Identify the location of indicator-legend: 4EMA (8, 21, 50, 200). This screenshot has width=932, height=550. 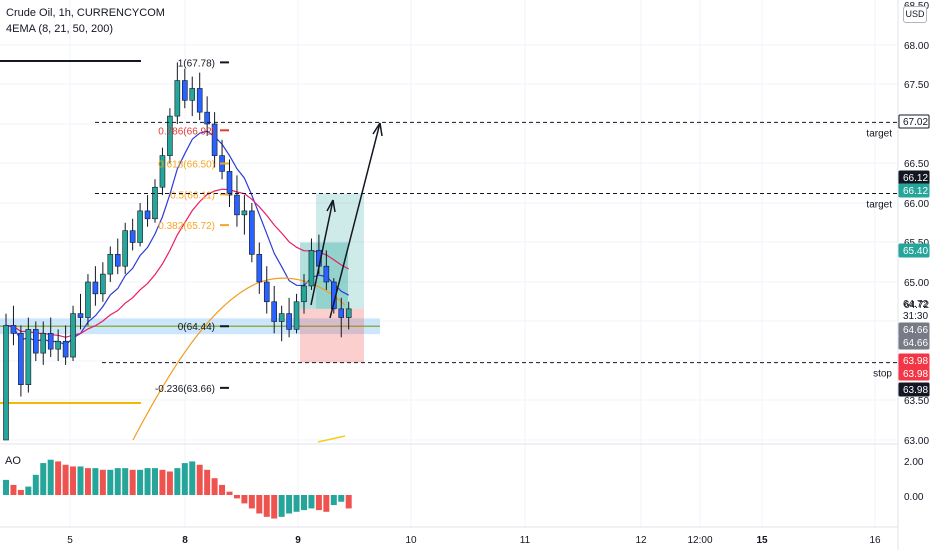
(60, 29).